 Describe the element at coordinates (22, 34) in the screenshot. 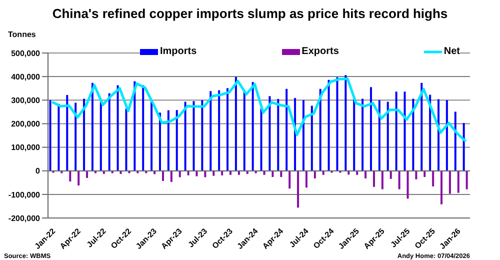

I see `y-axis-title: Tonnes` at that location.